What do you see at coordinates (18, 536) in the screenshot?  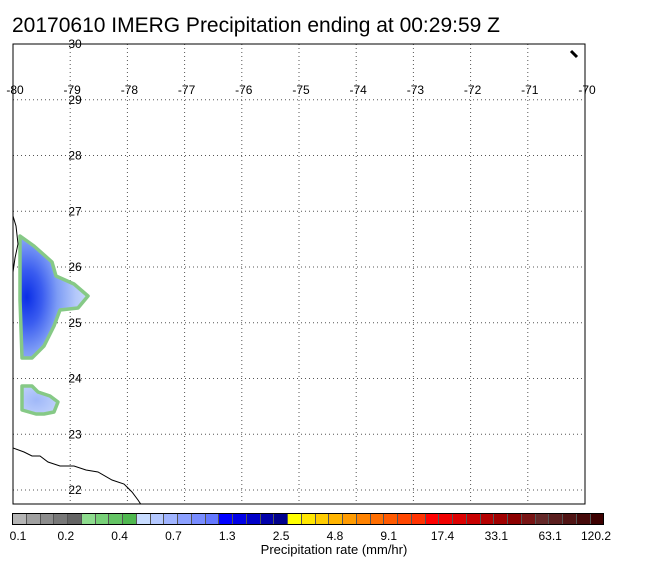 I see `colorbar-tick-label: 0.1` at bounding box center [18, 536].